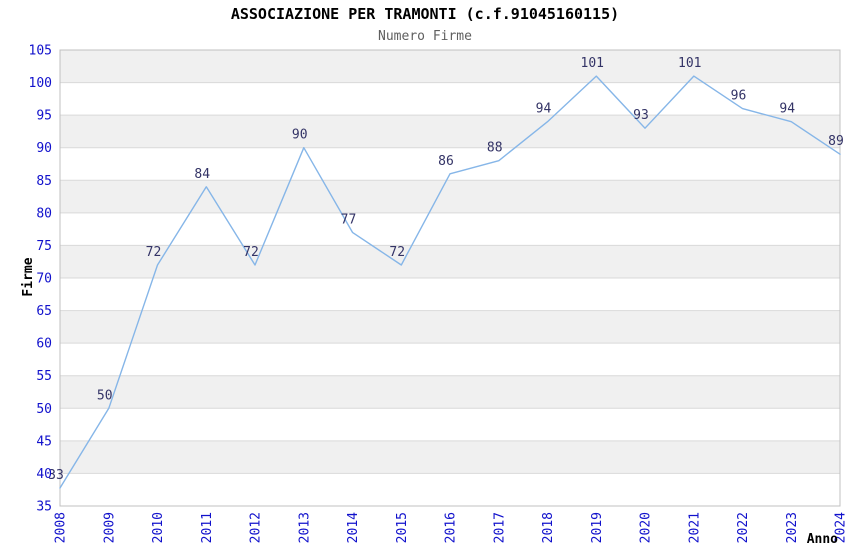  Describe the element at coordinates (44, 311) in the screenshot. I see `y-tick-label: 65` at that location.